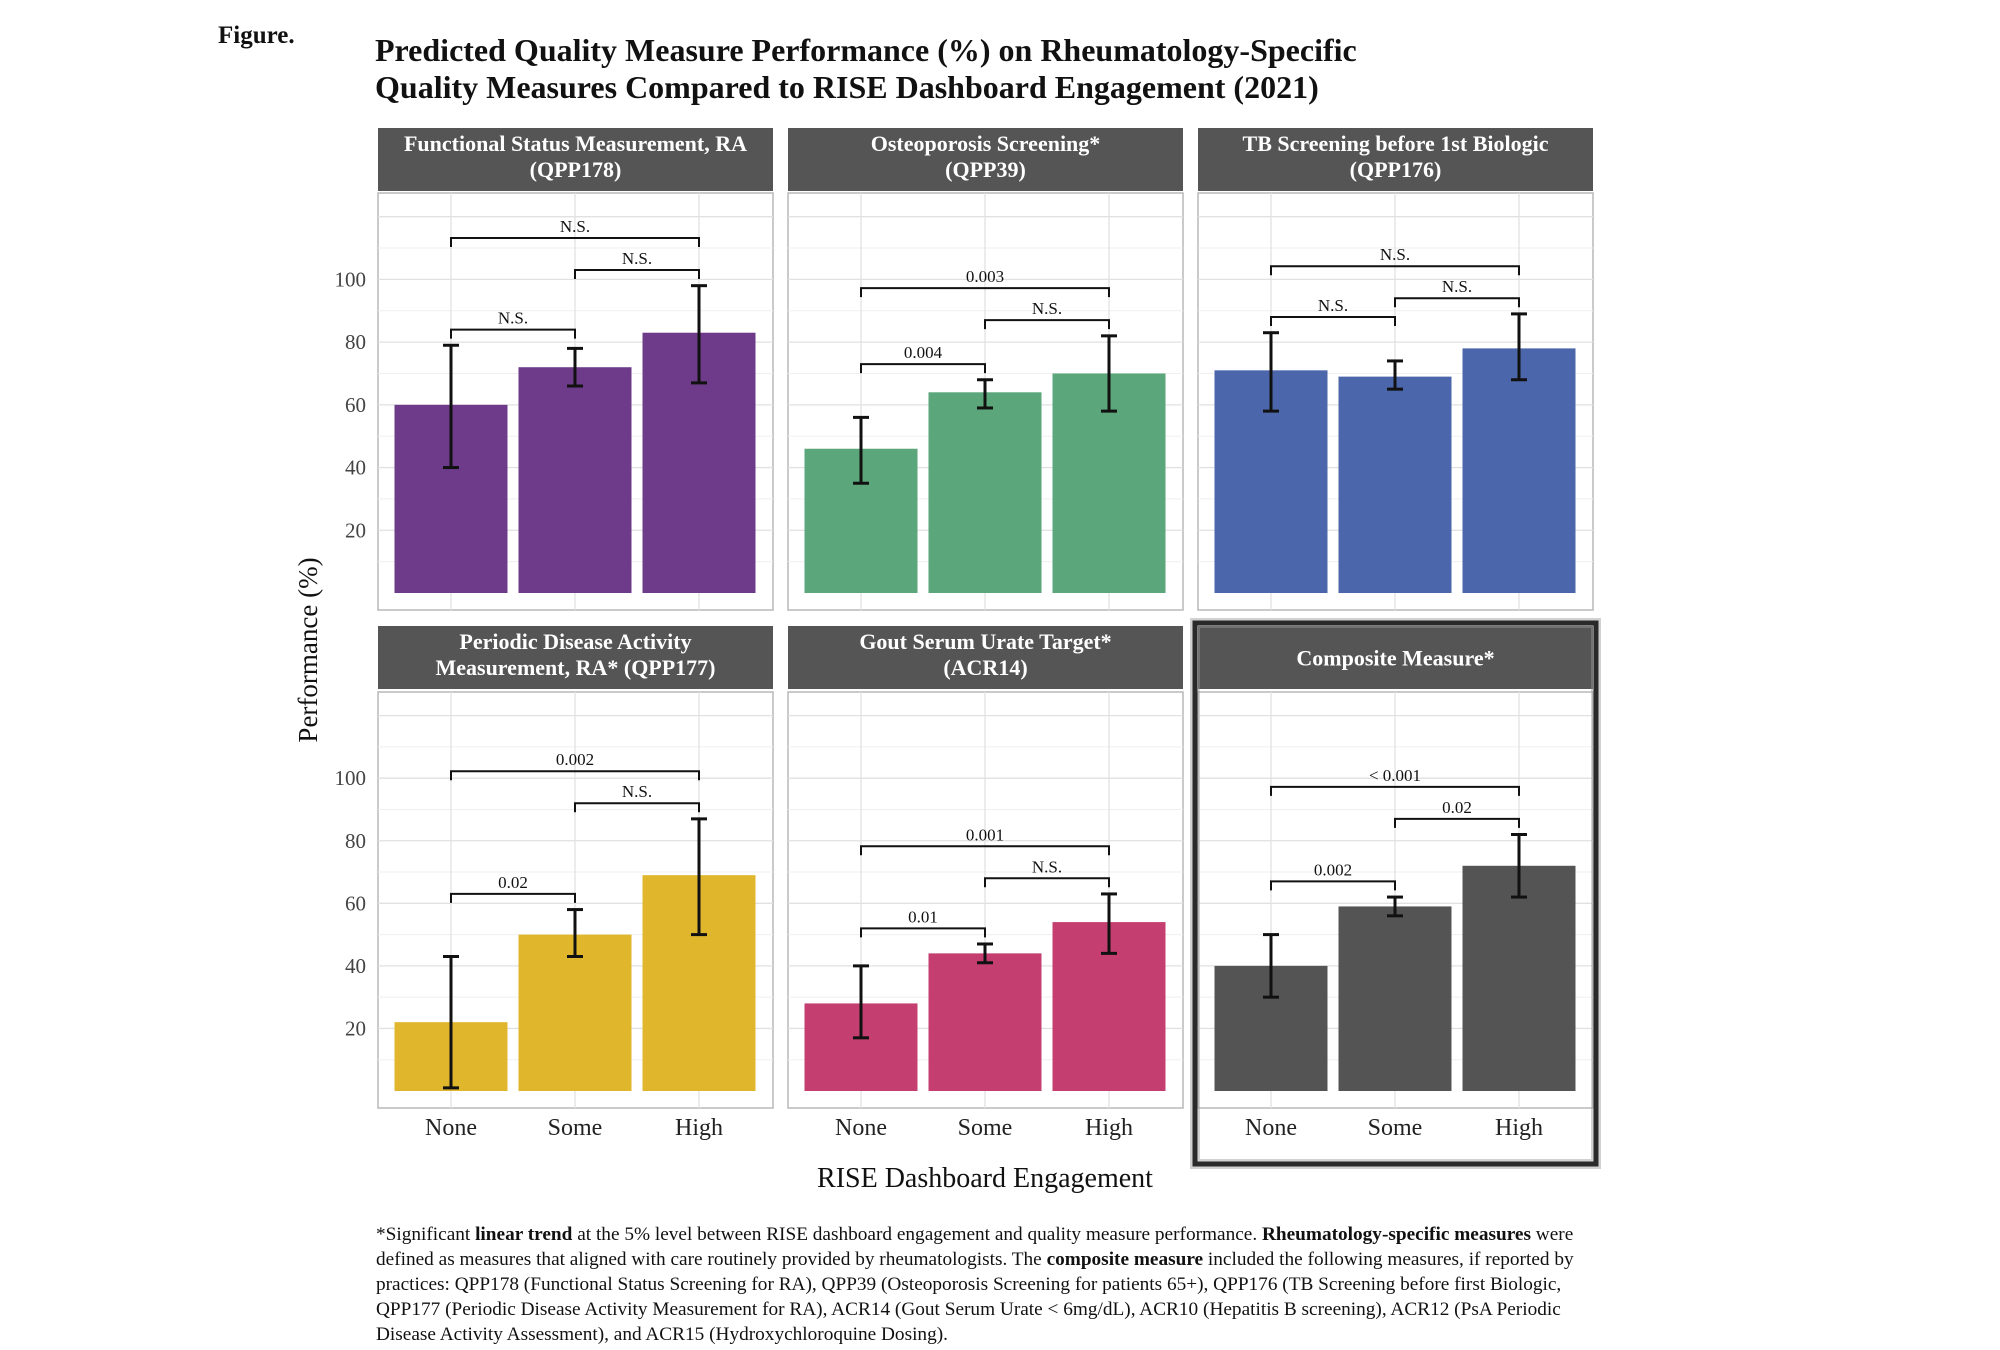  I want to click on panel-title-line: Functional Status Measurement, RA, so click(575, 143).